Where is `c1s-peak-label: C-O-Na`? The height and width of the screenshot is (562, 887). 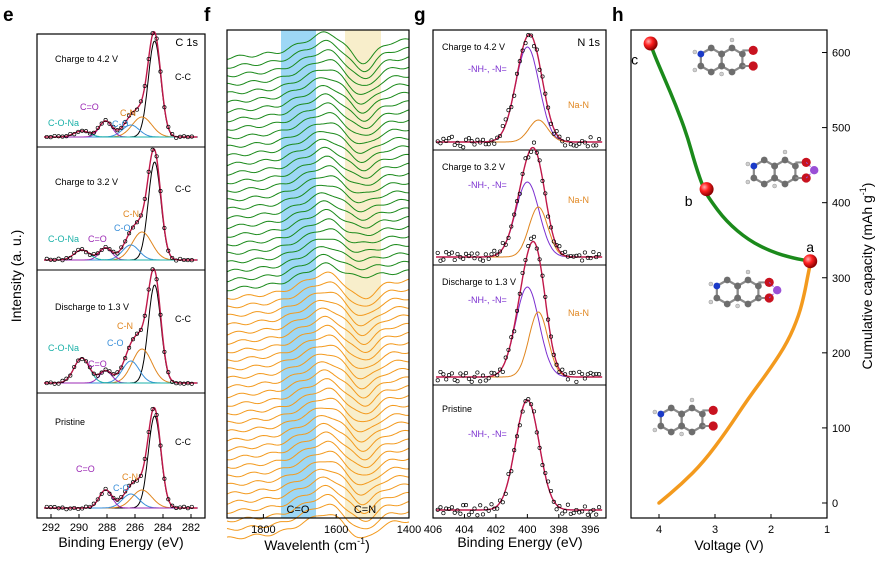 c1s-peak-label: C-O-Na is located at coordinates (63, 239).